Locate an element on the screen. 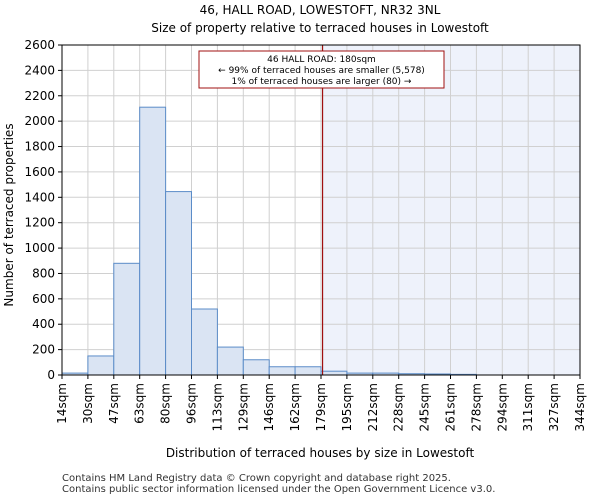  x-tick-label: 311sqm is located at coordinates (528, 407).